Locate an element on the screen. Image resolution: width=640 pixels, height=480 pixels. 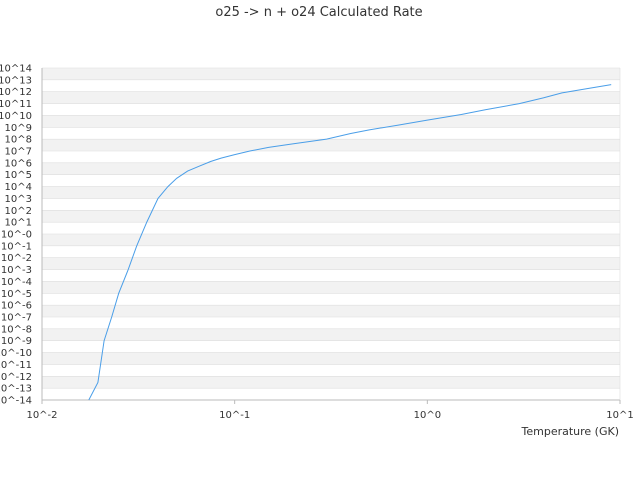
chart-title: o25 -> n + o24 Calculated Rate is located at coordinates (318, 12).